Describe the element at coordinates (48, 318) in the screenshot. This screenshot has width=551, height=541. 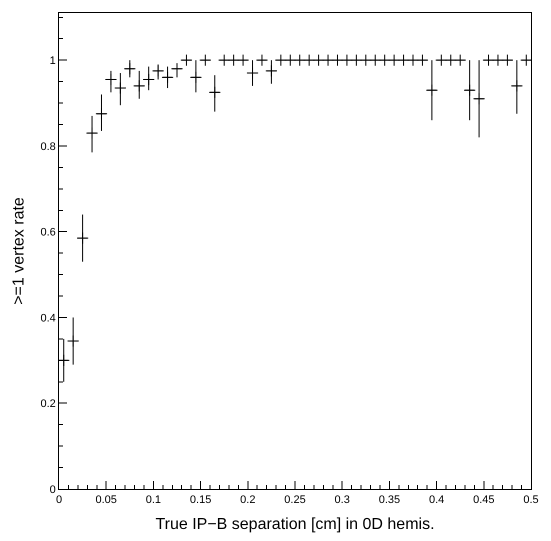
I see `y-tick-label: 0.4` at that location.